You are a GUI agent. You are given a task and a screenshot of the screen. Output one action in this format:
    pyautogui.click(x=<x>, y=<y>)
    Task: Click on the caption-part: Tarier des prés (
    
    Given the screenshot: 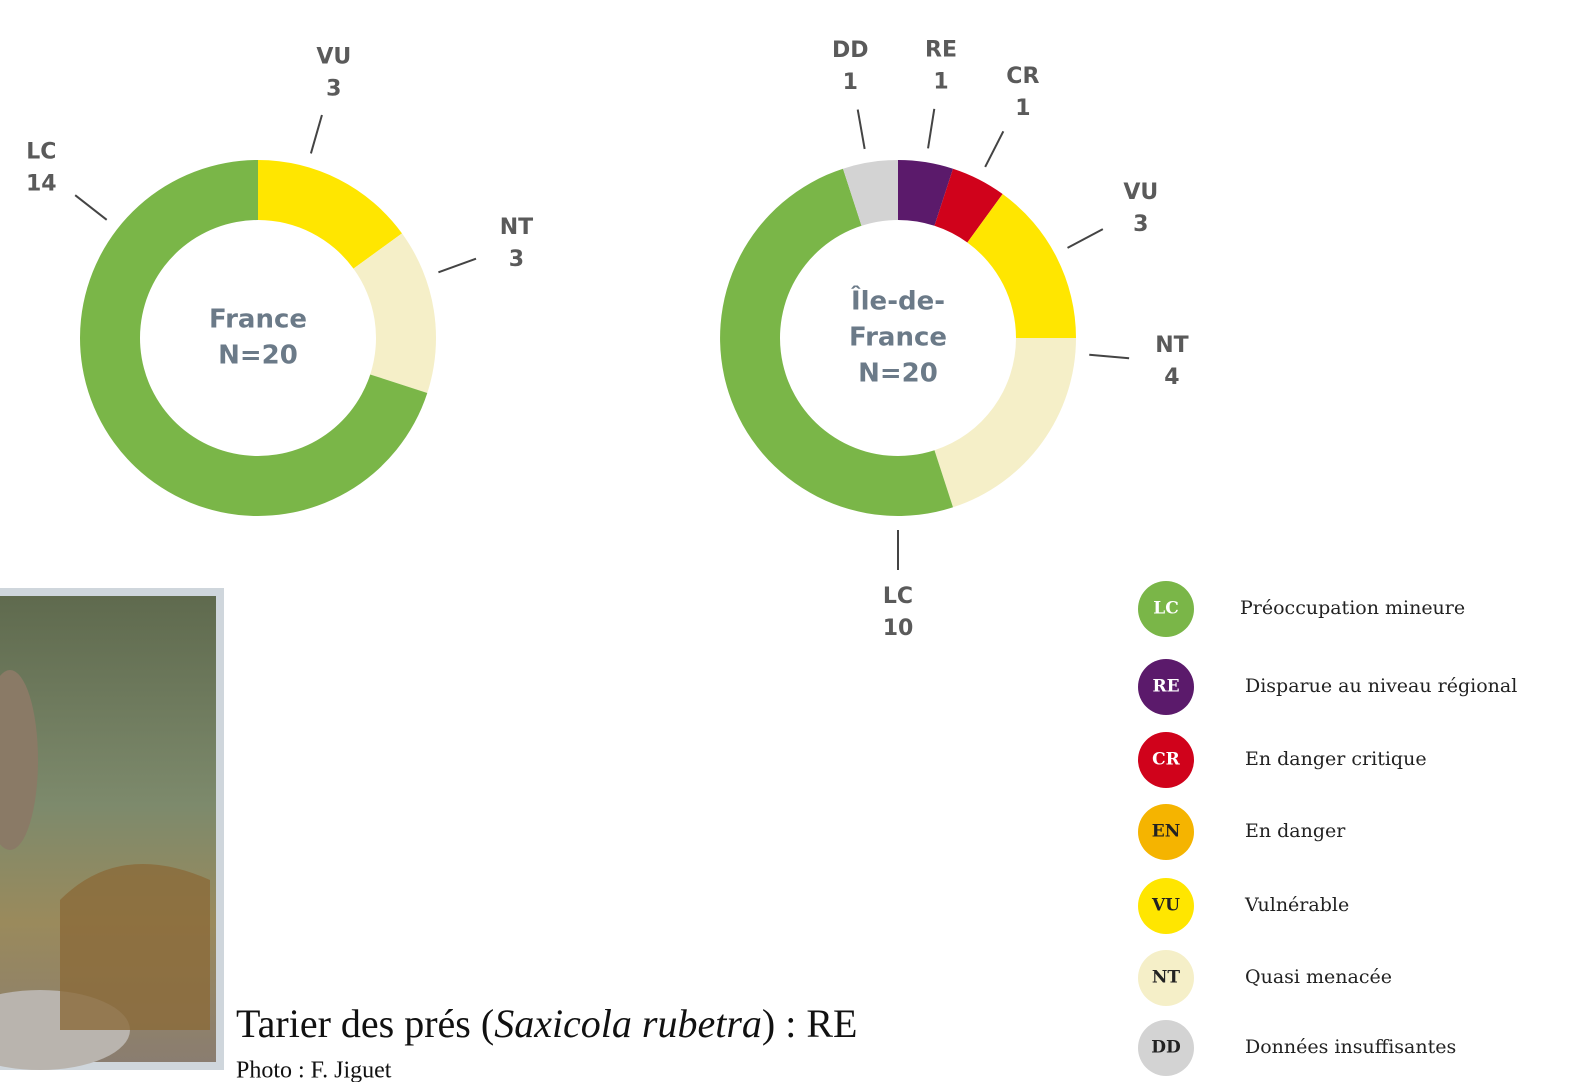 What is the action you would take?
    pyautogui.click(x=365, y=1023)
    